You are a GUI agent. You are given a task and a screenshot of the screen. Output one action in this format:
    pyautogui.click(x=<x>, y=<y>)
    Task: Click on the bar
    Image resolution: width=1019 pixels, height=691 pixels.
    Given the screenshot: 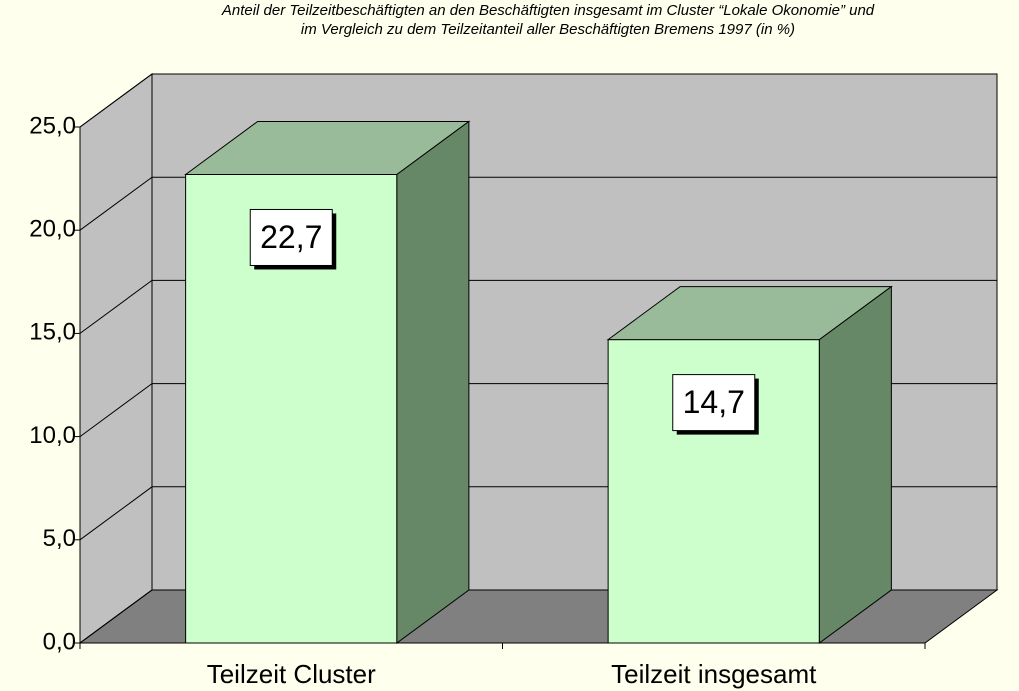 What is the action you would take?
    pyautogui.click(x=749, y=464)
    